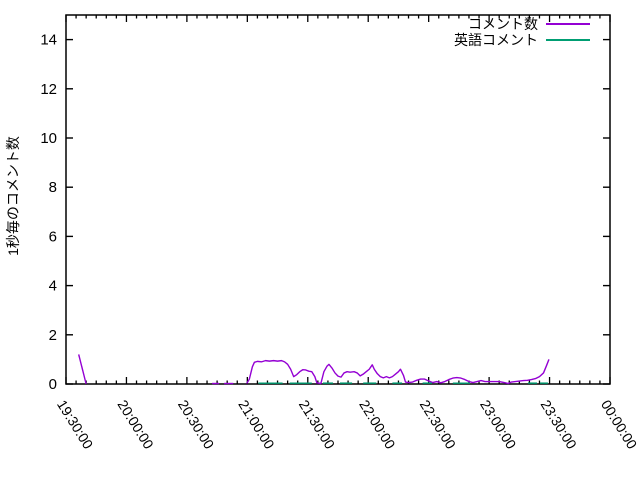 The image size is (640, 480). What do you see at coordinates (559, 424) in the screenshot?
I see `x-tick-label: 23:30:00` at bounding box center [559, 424].